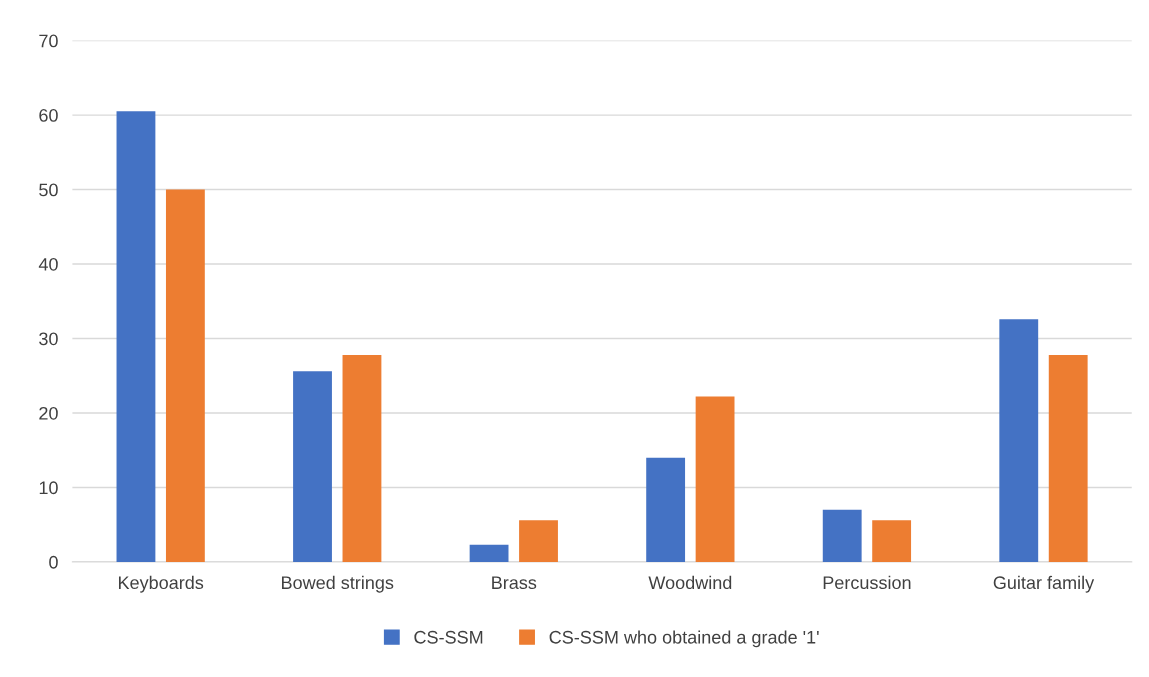  Describe the element at coordinates (48, 339) in the screenshot. I see `y-tick-label: 30` at that location.